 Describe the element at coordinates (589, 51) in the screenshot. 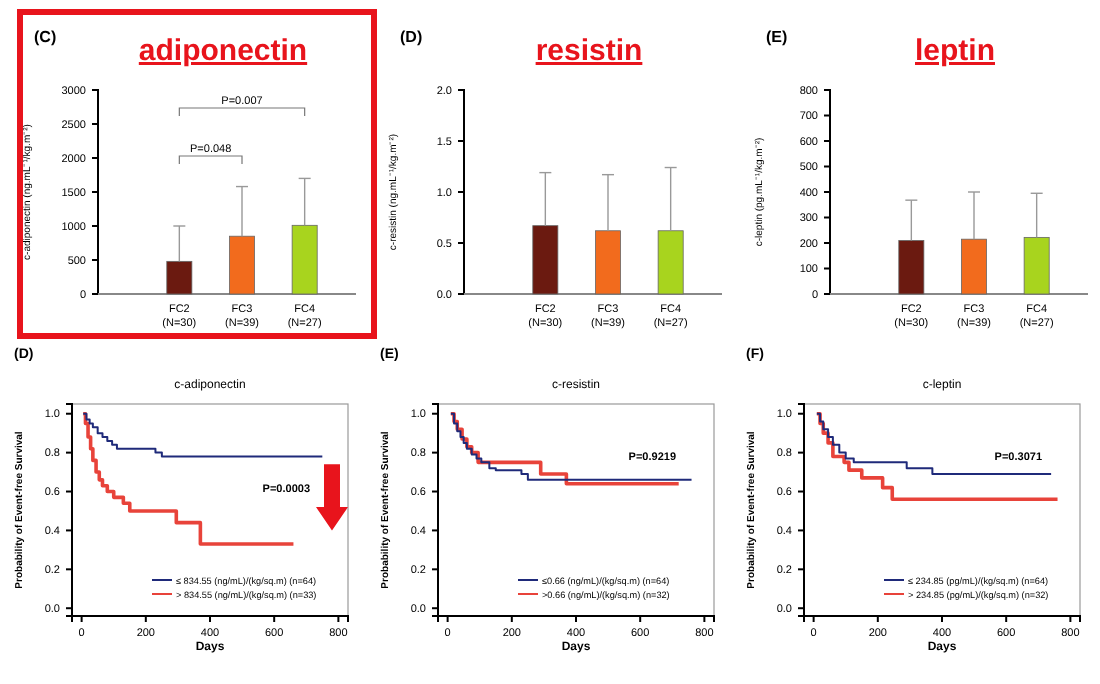

I see `chart-title: resistin` at that location.